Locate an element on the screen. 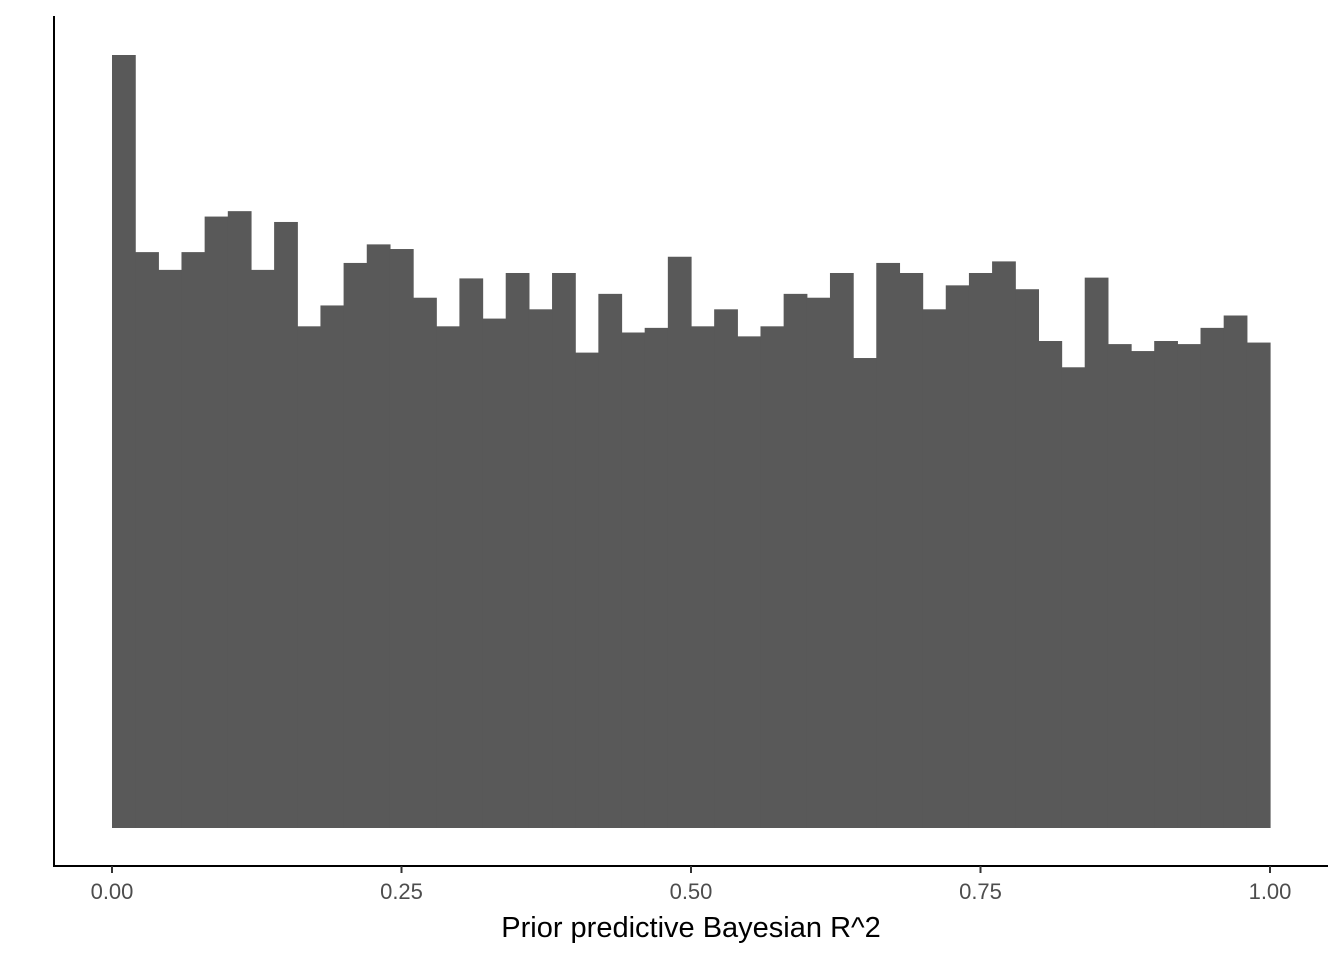 The image size is (1344, 960). x-tick-label: 0.00 is located at coordinates (112, 891).